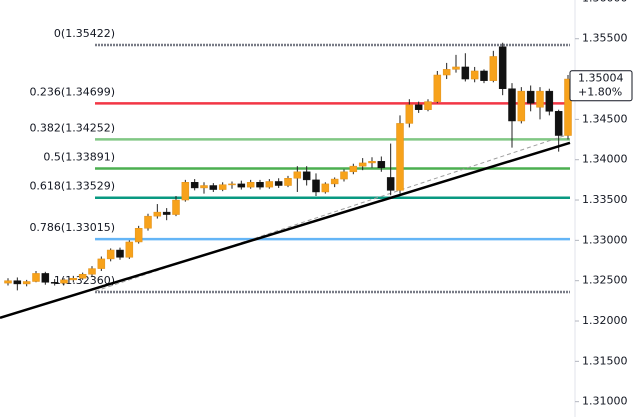 This screenshot has height=417, width=635. Describe the element at coordinates (605, 360) in the screenshot. I see `y-tick-label: 1.31500` at that location.